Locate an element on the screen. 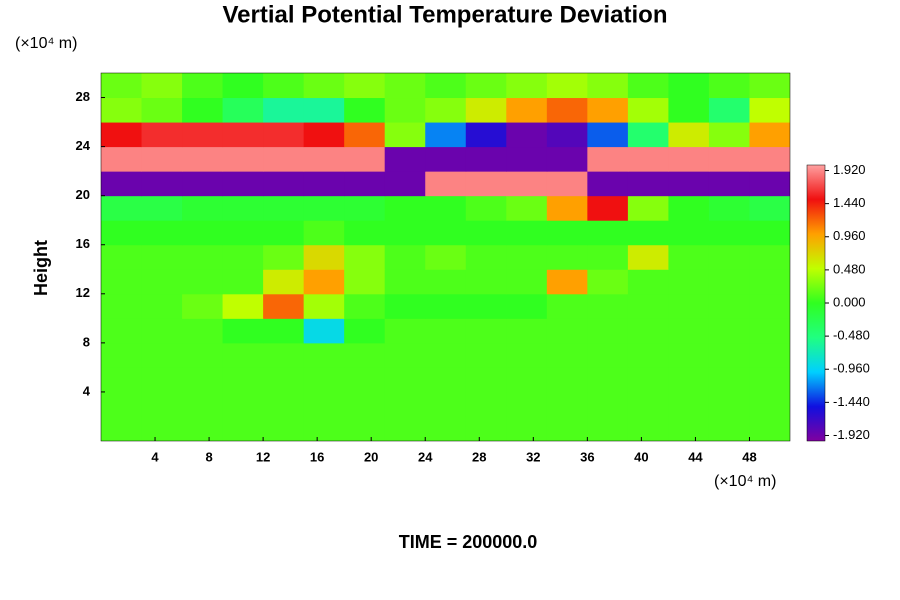  x-tick-label: 20 is located at coordinates (371, 456).